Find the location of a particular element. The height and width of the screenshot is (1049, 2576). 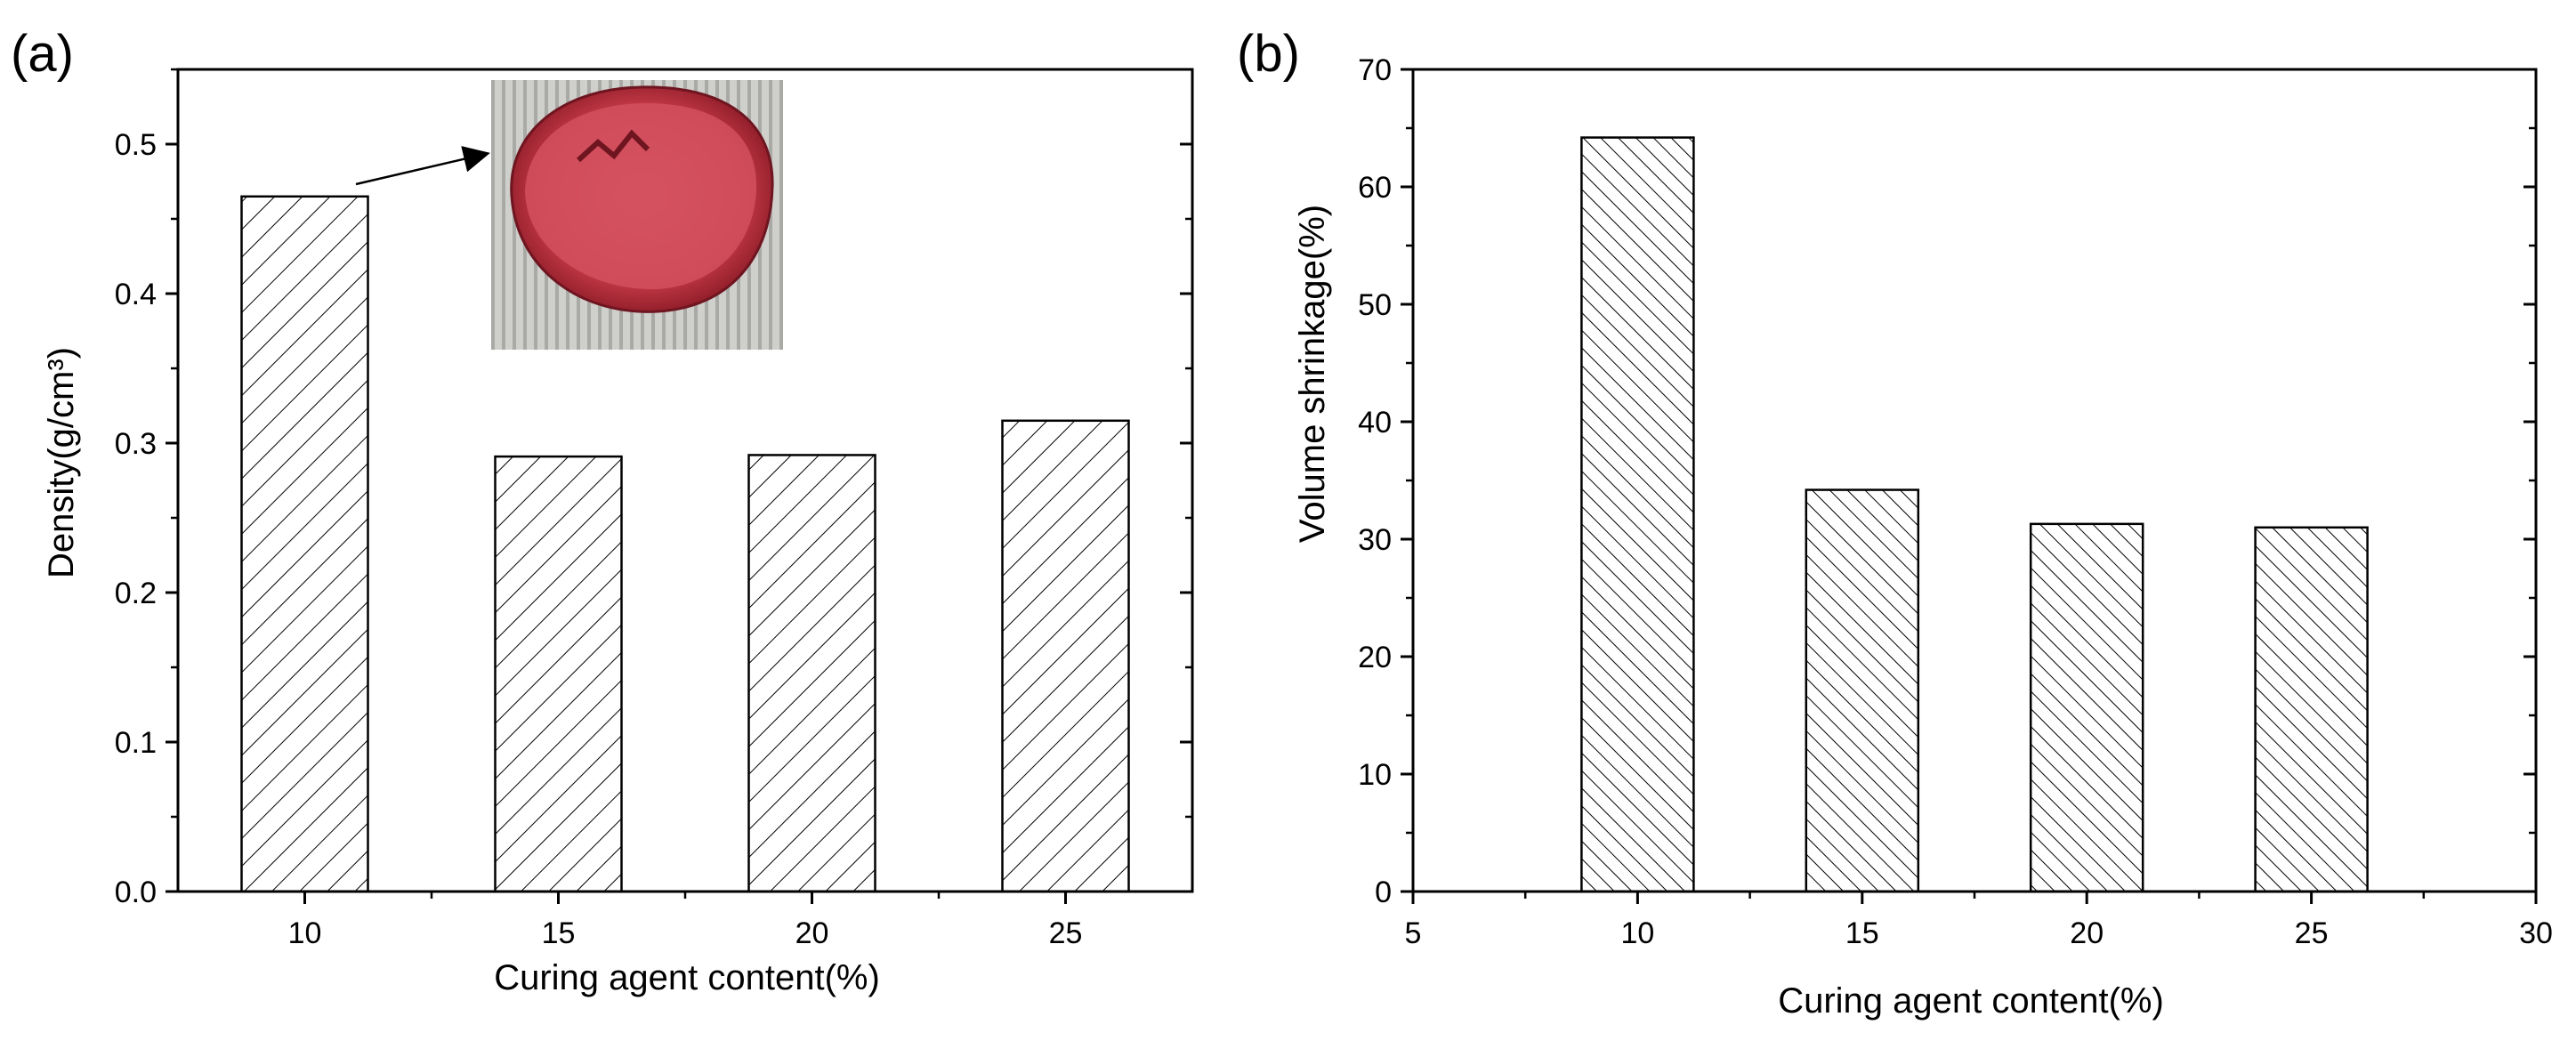

y-tick-label-b: 40 is located at coordinates (1375, 423).